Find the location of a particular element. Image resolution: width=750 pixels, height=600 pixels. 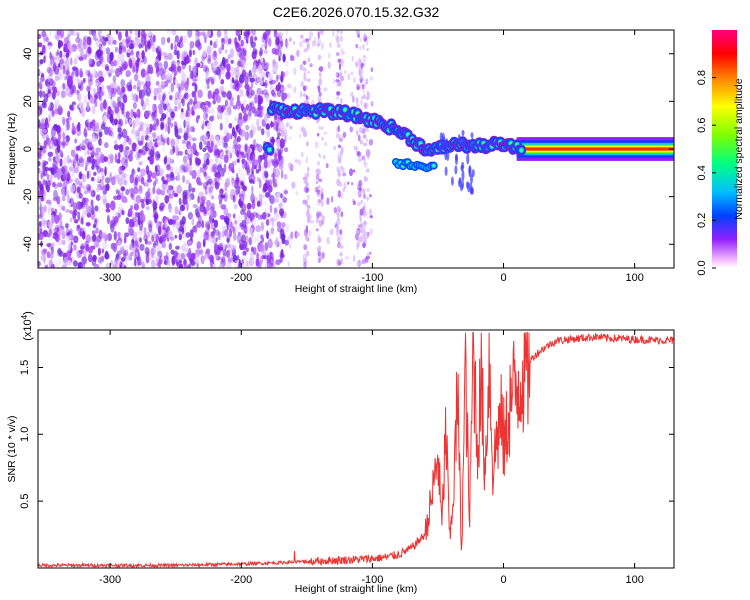

spectrogram-ridge is located at coordinates (468, 147).